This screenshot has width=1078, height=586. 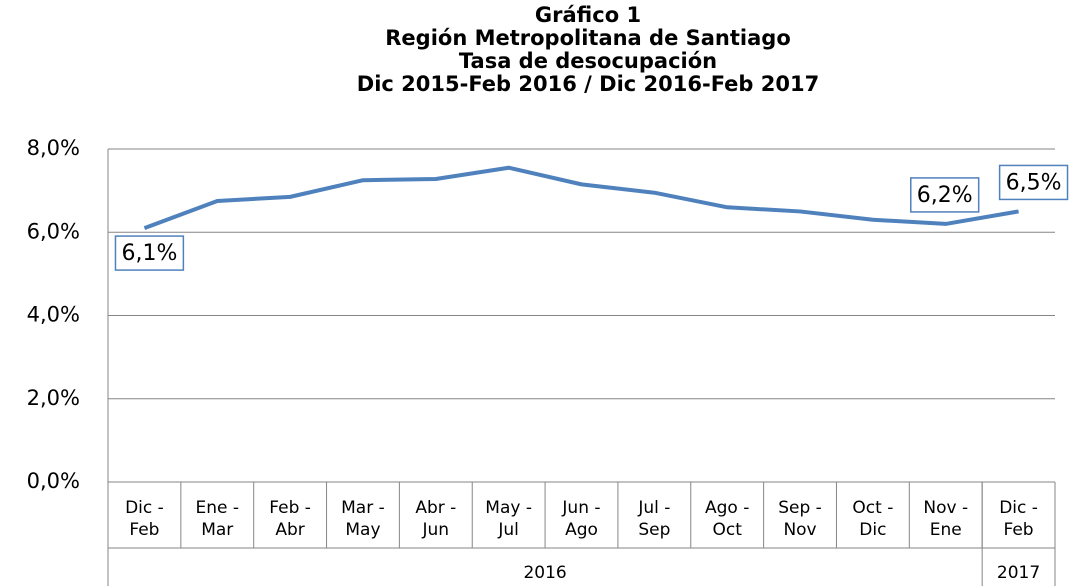 What do you see at coordinates (53, 398) in the screenshot?
I see `y-tick-label: 2,0%` at bounding box center [53, 398].